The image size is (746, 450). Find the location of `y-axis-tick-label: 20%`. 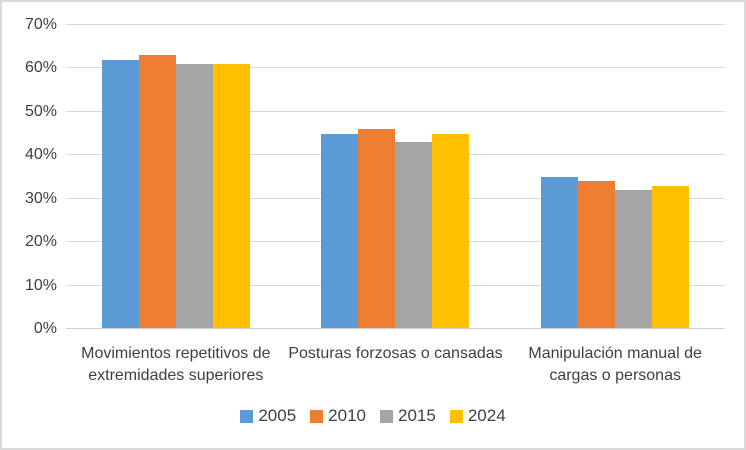

y-axis-tick-label: 20% is located at coordinates (40, 242).